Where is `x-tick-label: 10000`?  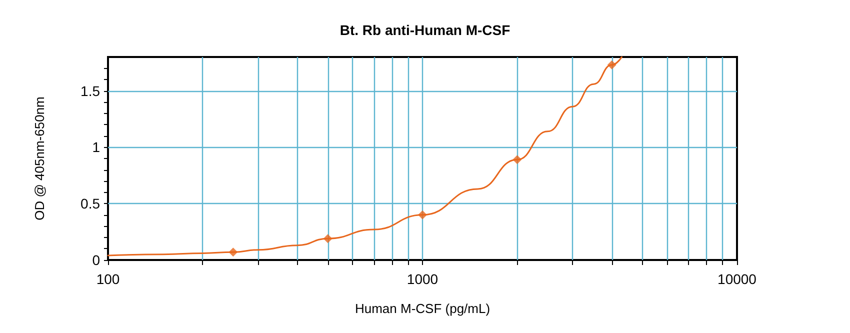
x-tick-label: 10000 is located at coordinates (737, 279).